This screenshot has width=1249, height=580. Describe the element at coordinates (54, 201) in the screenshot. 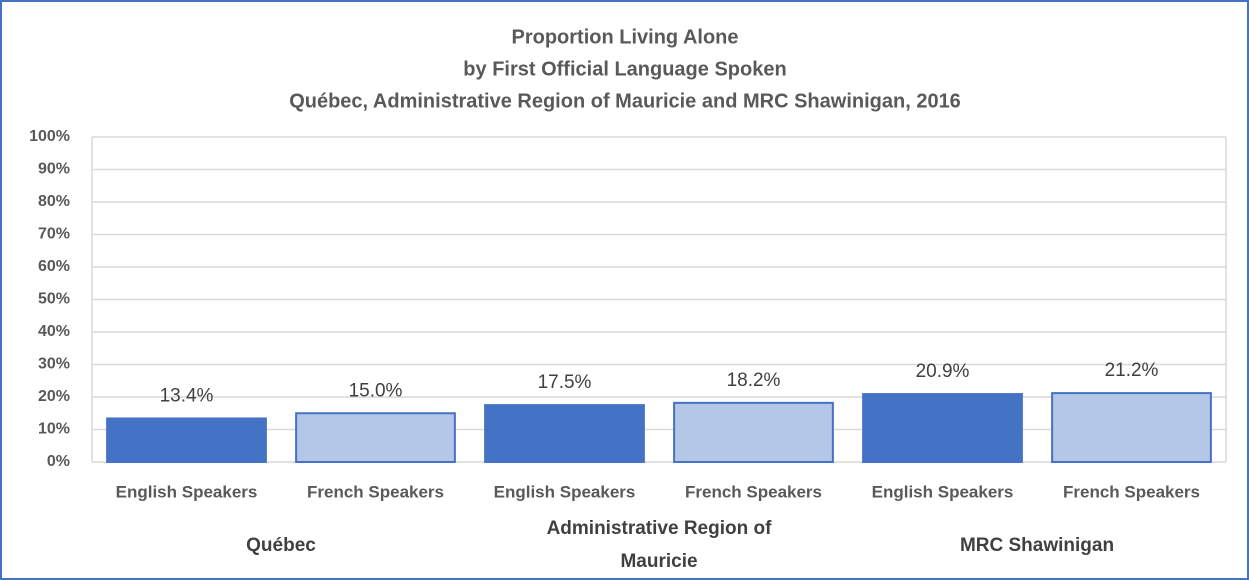

I see `y-tick-label: 80%` at that location.